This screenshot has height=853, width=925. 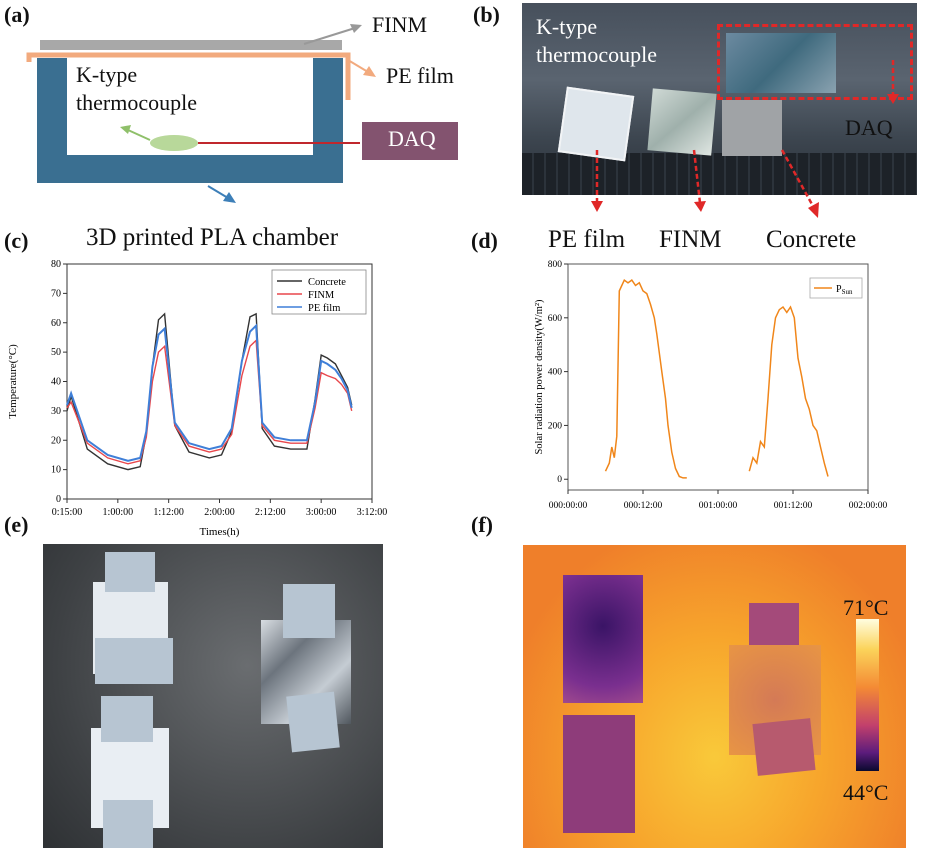 What do you see at coordinates (321, 512) in the screenshot?
I see `x-tick-label: 3:00:00` at bounding box center [321, 512].